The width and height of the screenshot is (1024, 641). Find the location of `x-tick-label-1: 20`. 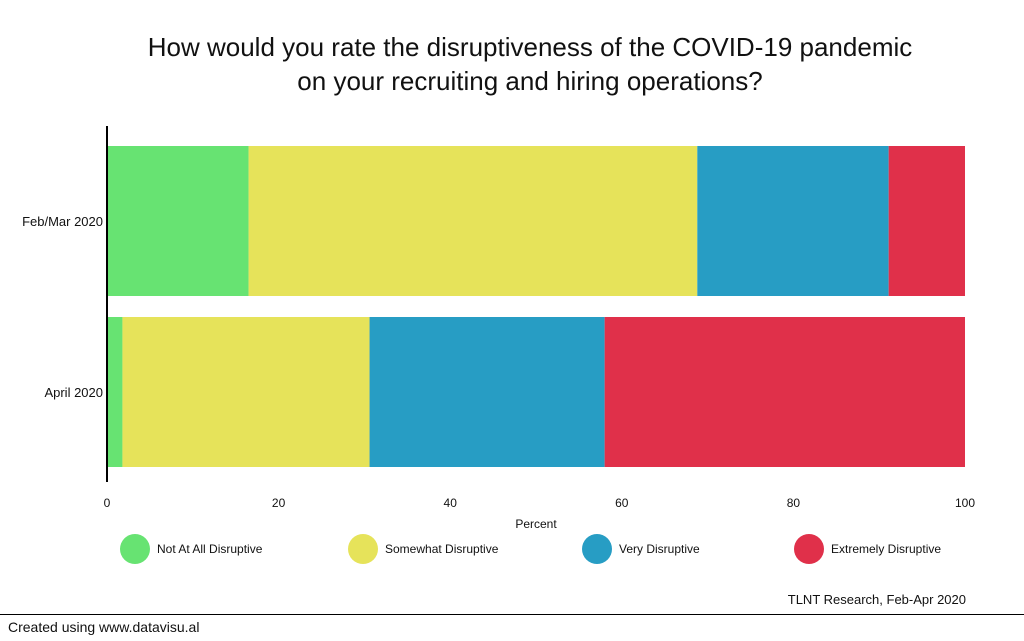

x-tick-label-1: 20 is located at coordinates (279, 503).